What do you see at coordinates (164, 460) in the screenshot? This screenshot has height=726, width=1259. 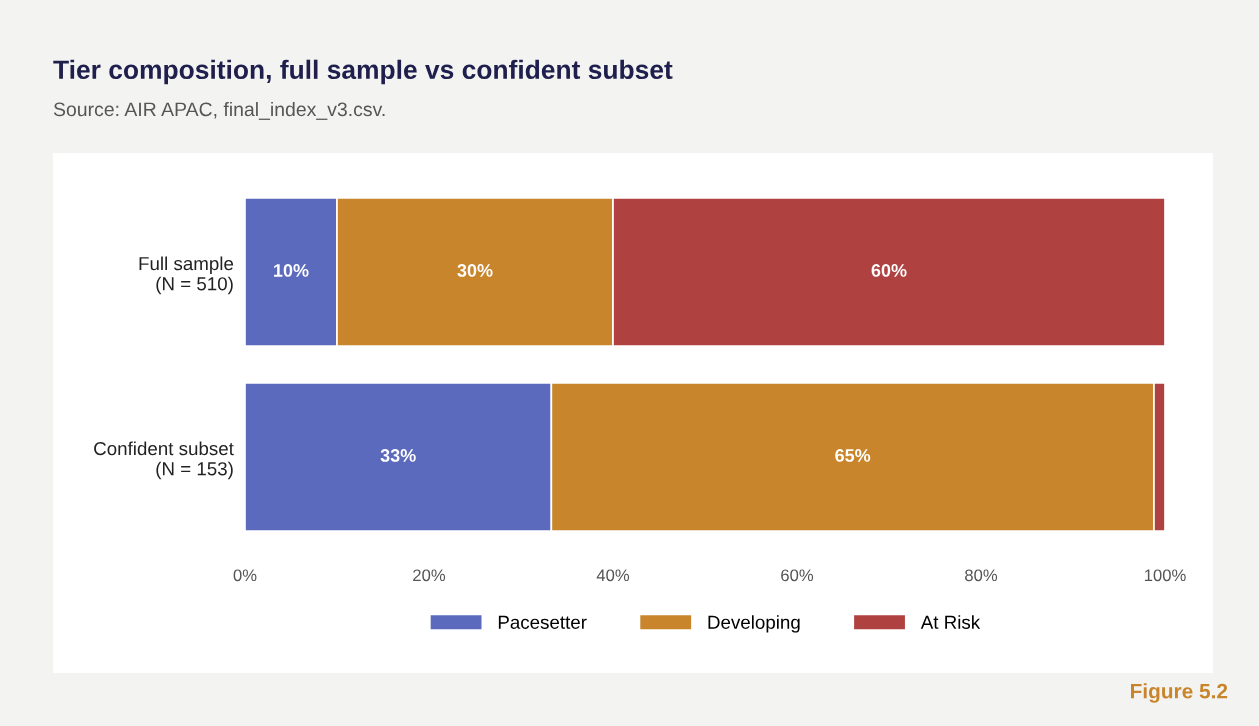 I see `y-tick-label: Confident subset (N = 153)` at bounding box center [164, 460].